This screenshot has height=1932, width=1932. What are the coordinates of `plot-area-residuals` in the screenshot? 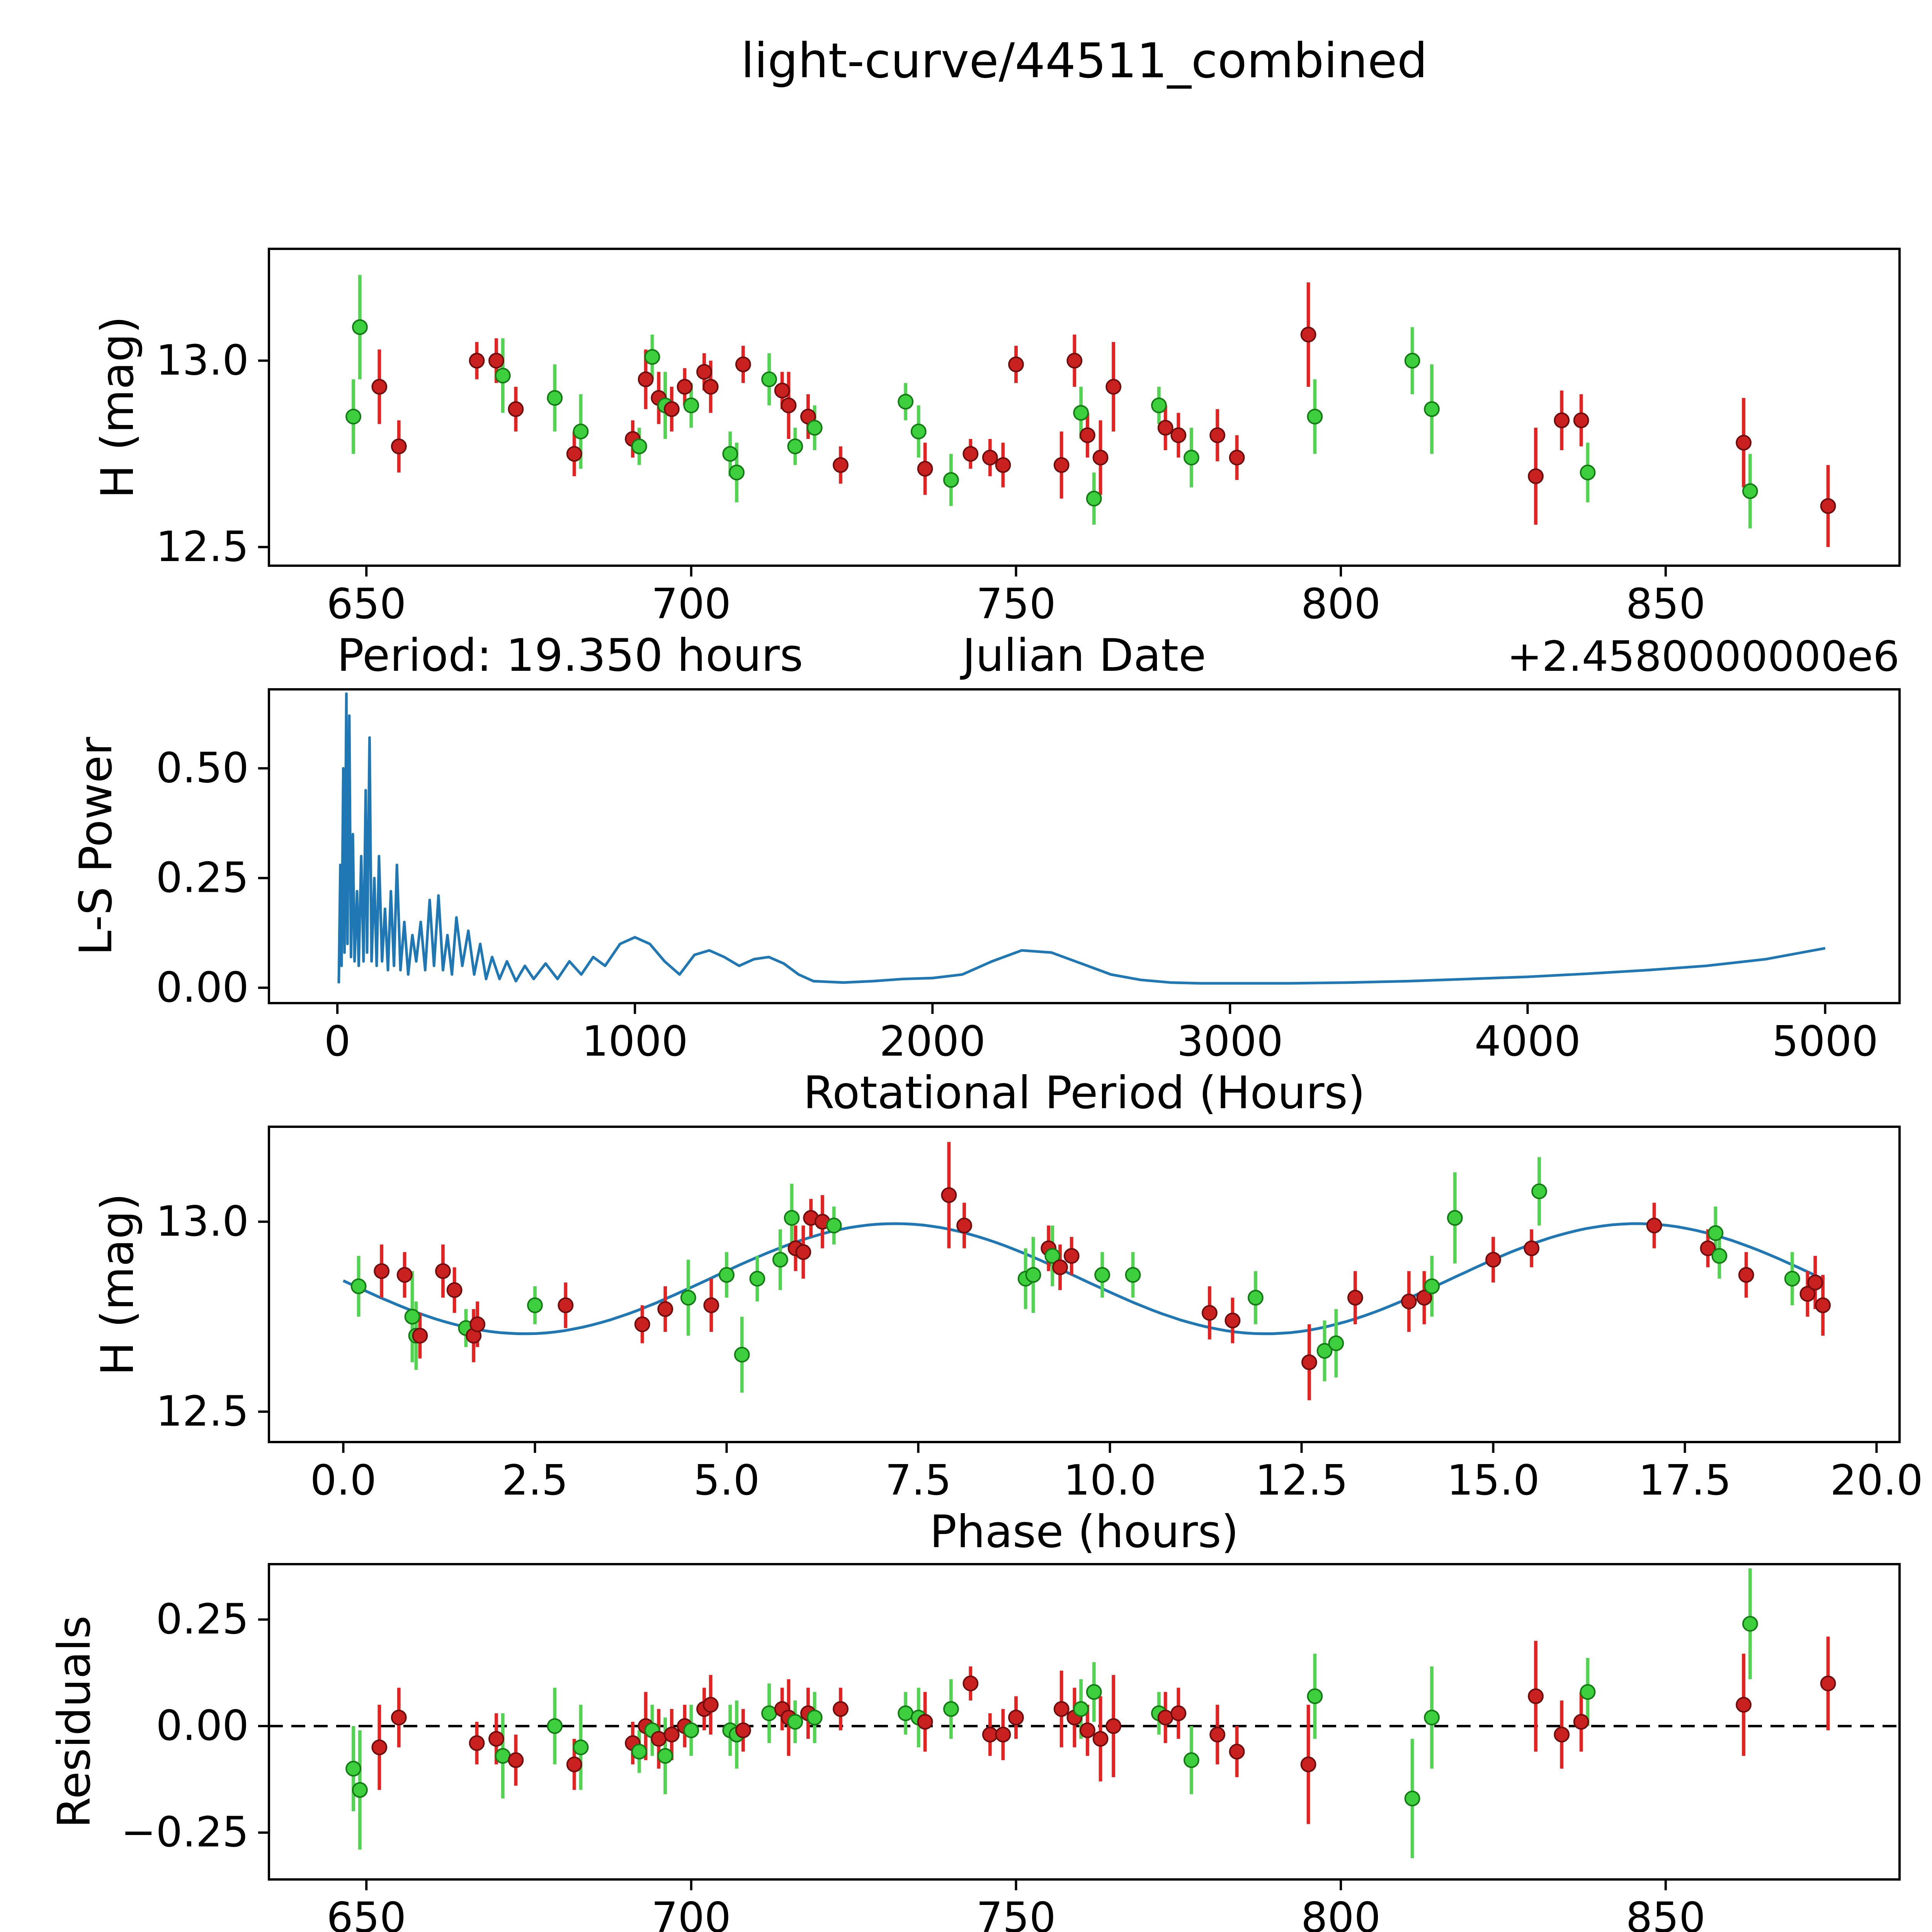 It's located at (1084, 1713).